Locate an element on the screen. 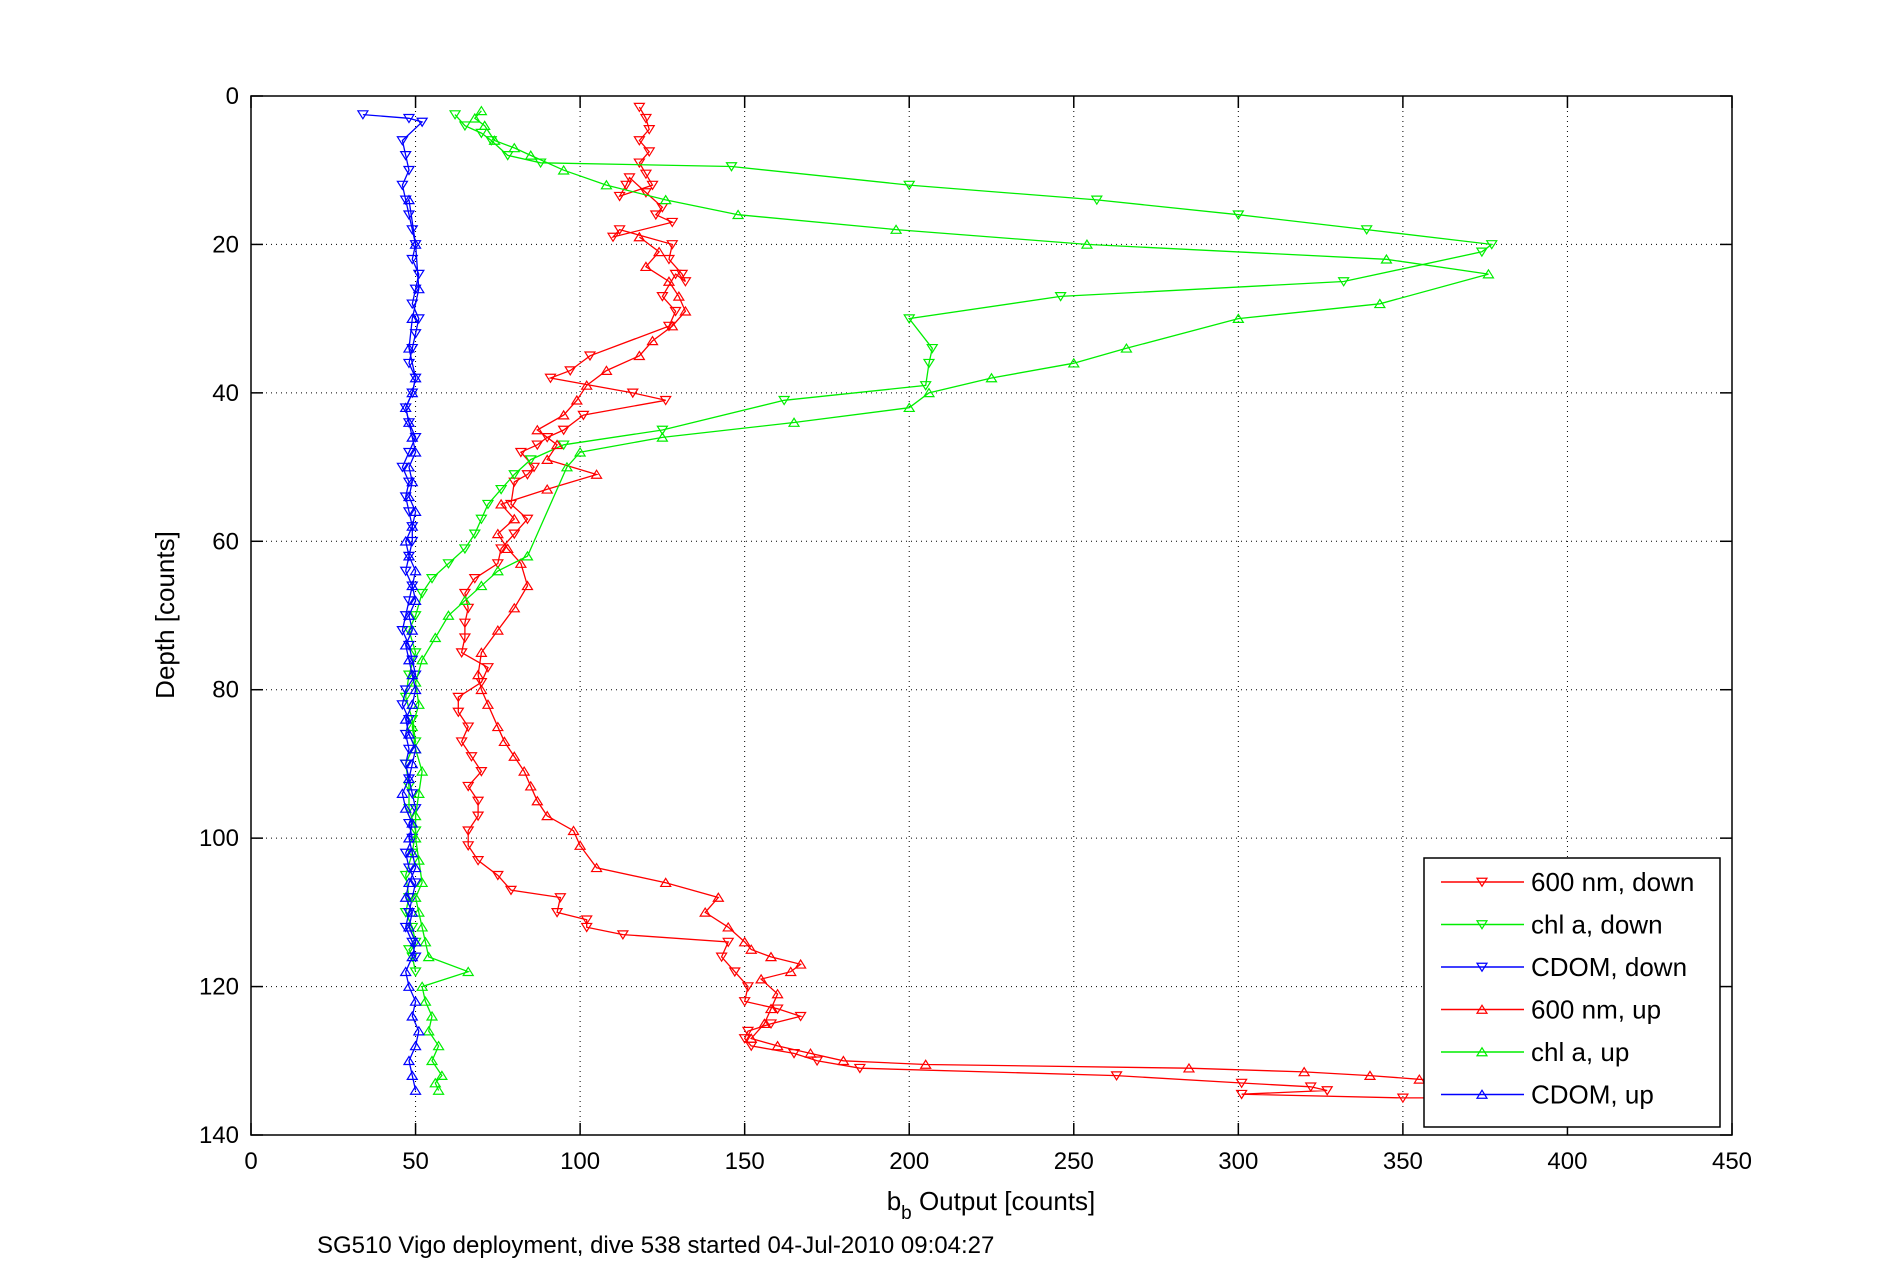 The image size is (1891, 1262). x-tick-label: 0 is located at coordinates (250, 1161).